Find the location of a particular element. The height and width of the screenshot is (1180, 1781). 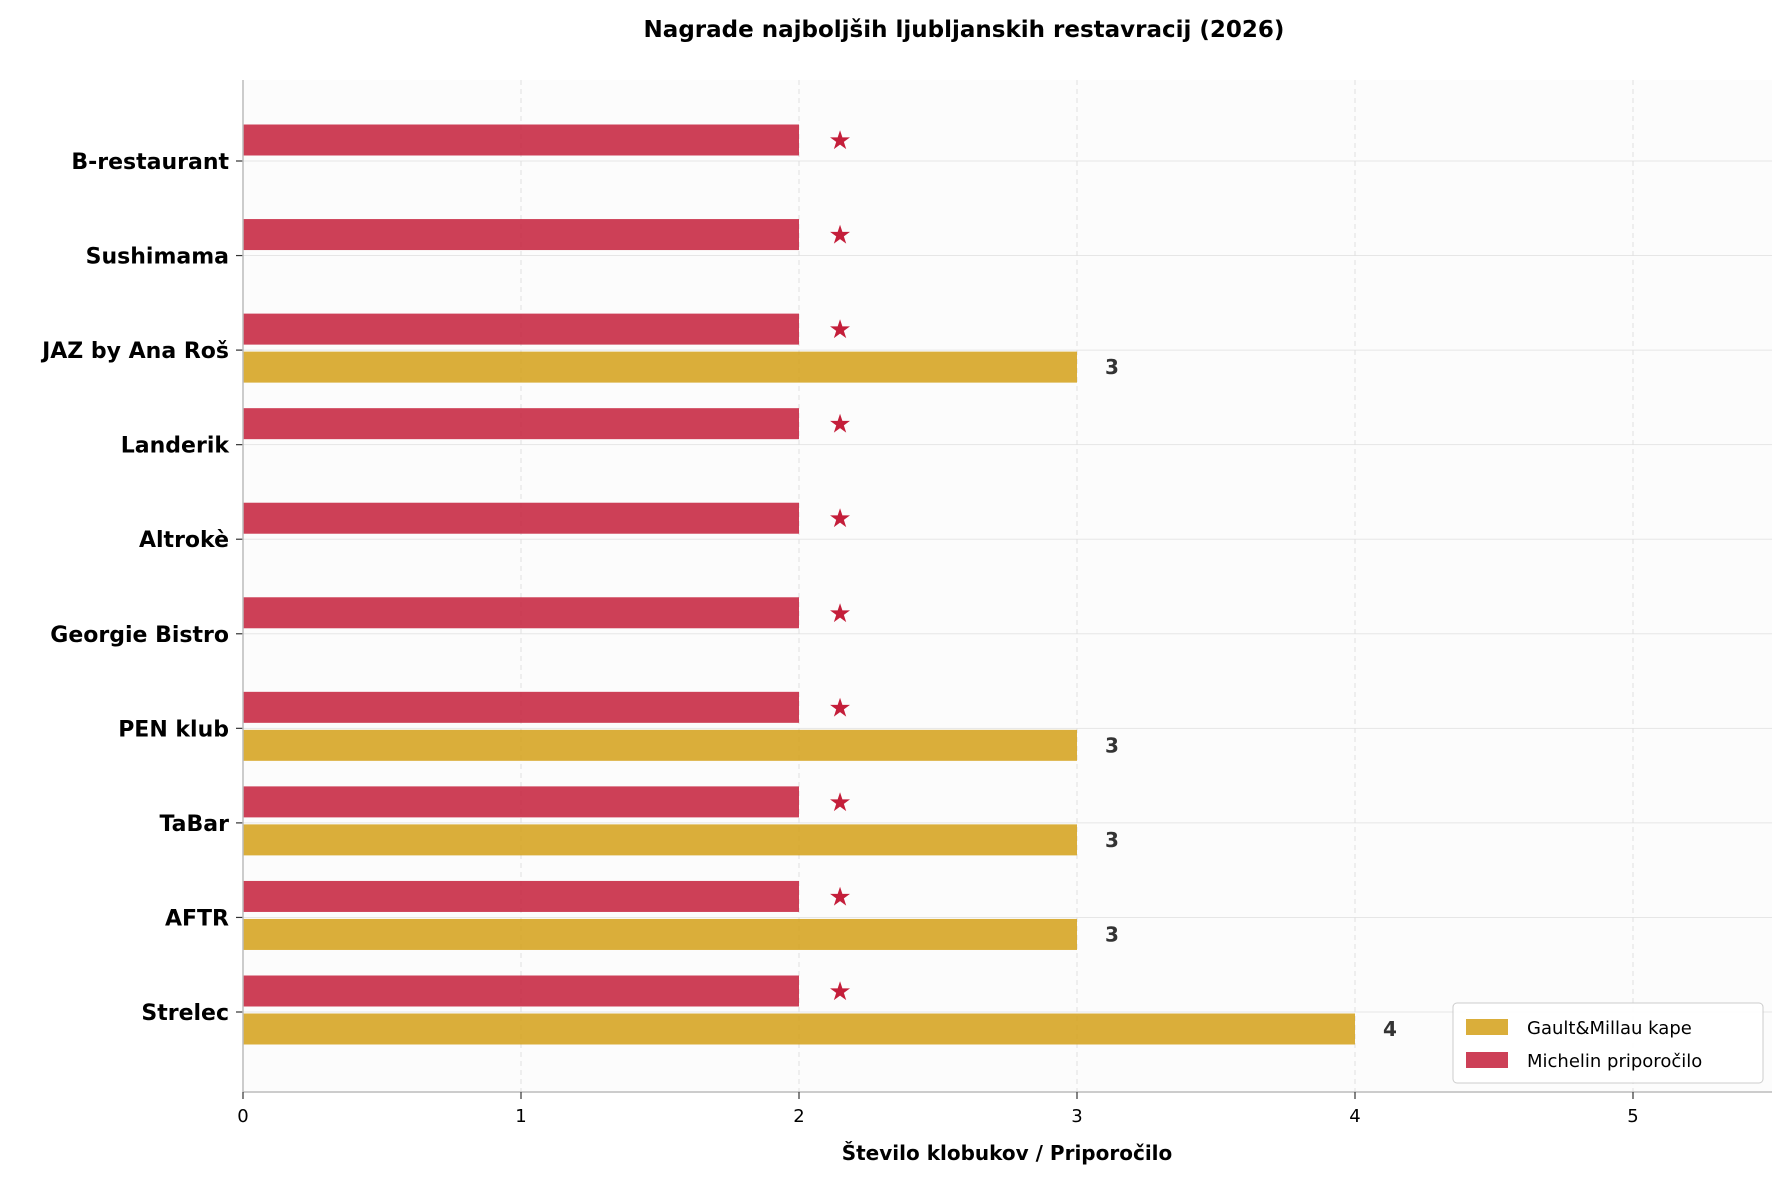

y-tick-label: TaBar is located at coordinates (195, 824).